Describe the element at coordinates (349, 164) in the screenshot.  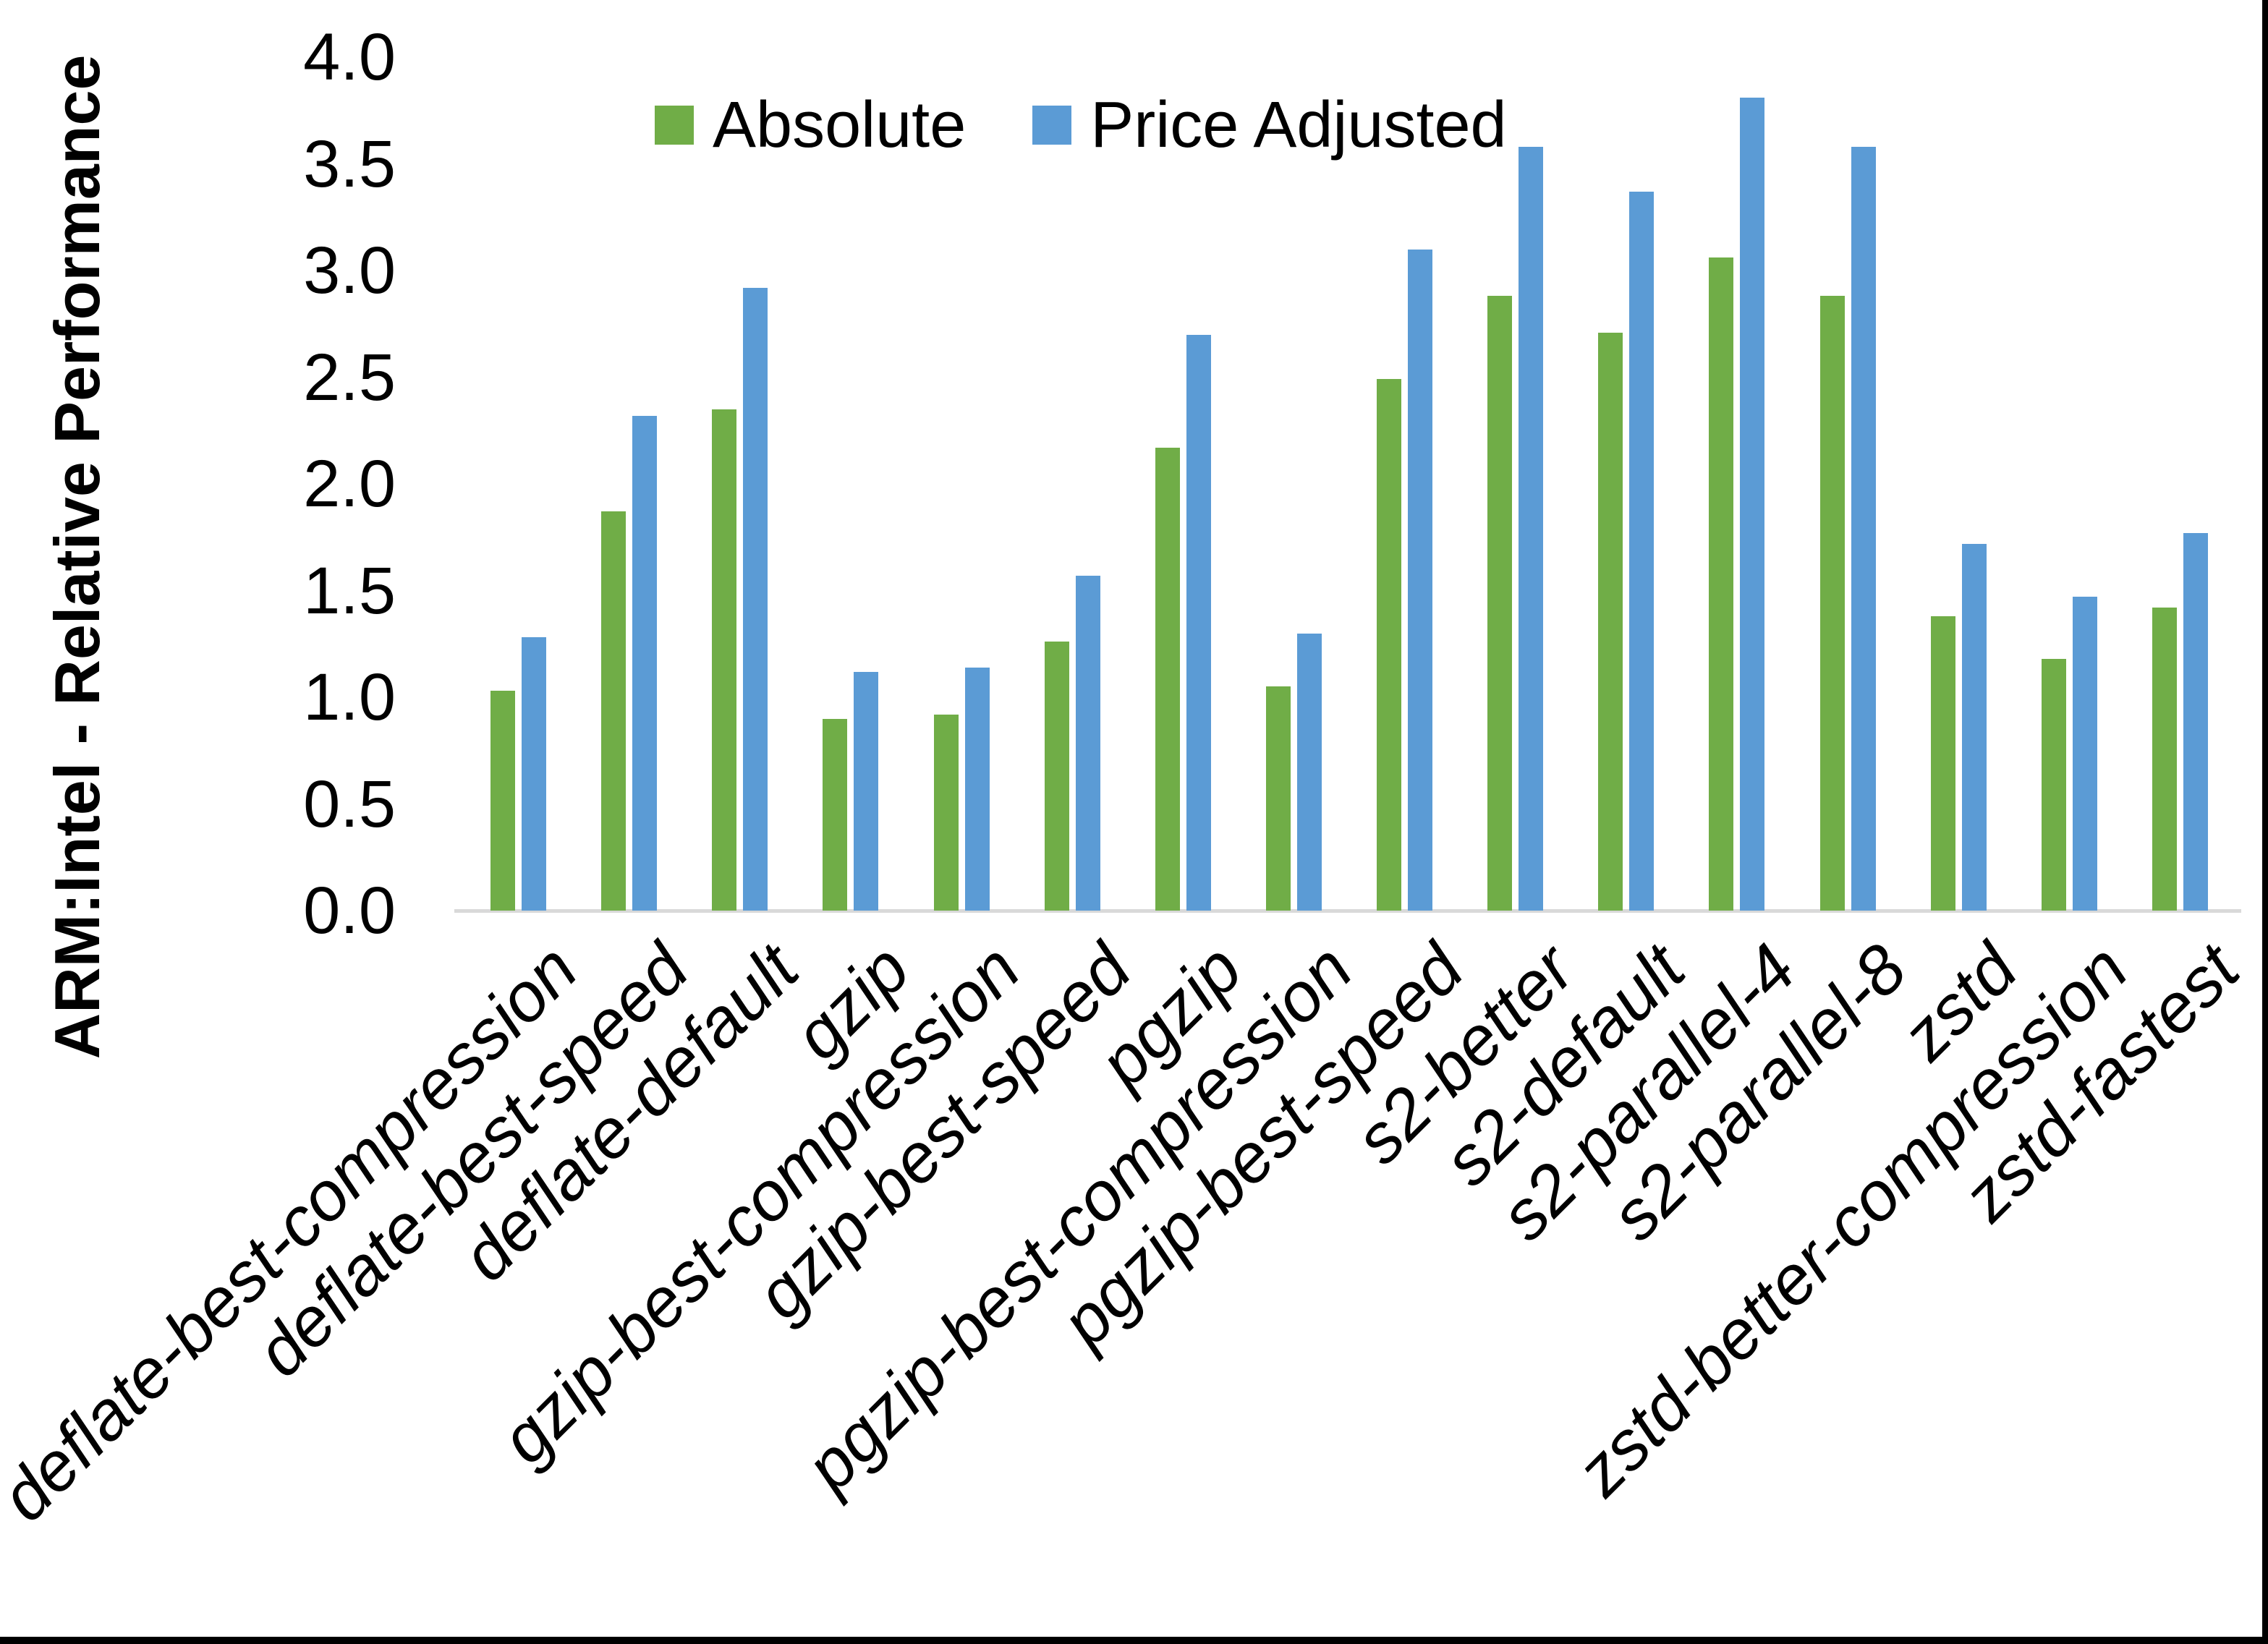
I see `y-tick-3.5: 3.5` at that location.